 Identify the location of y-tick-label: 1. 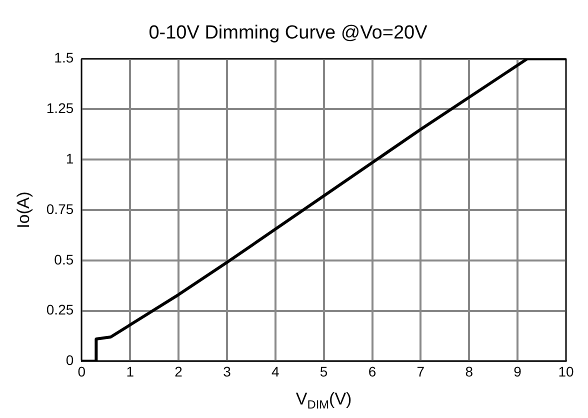
(70, 158).